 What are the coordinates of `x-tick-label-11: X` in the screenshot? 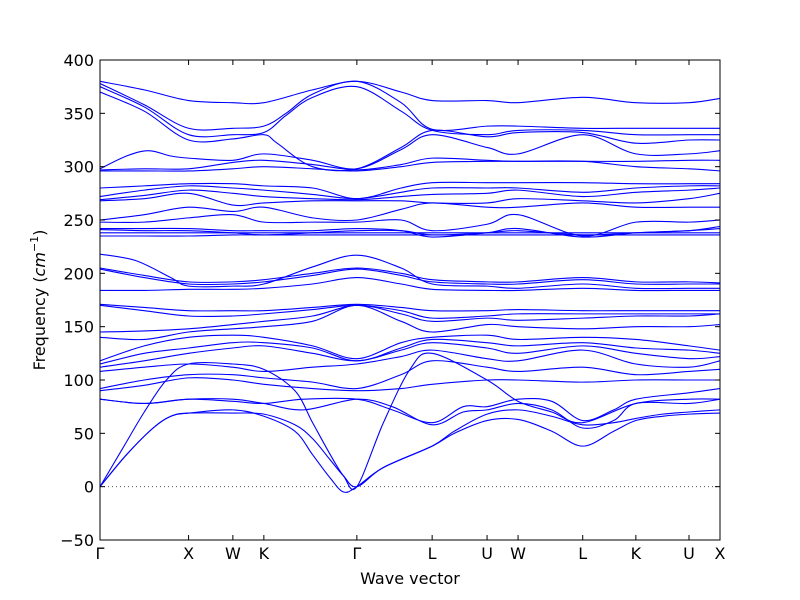 It's located at (720, 553).